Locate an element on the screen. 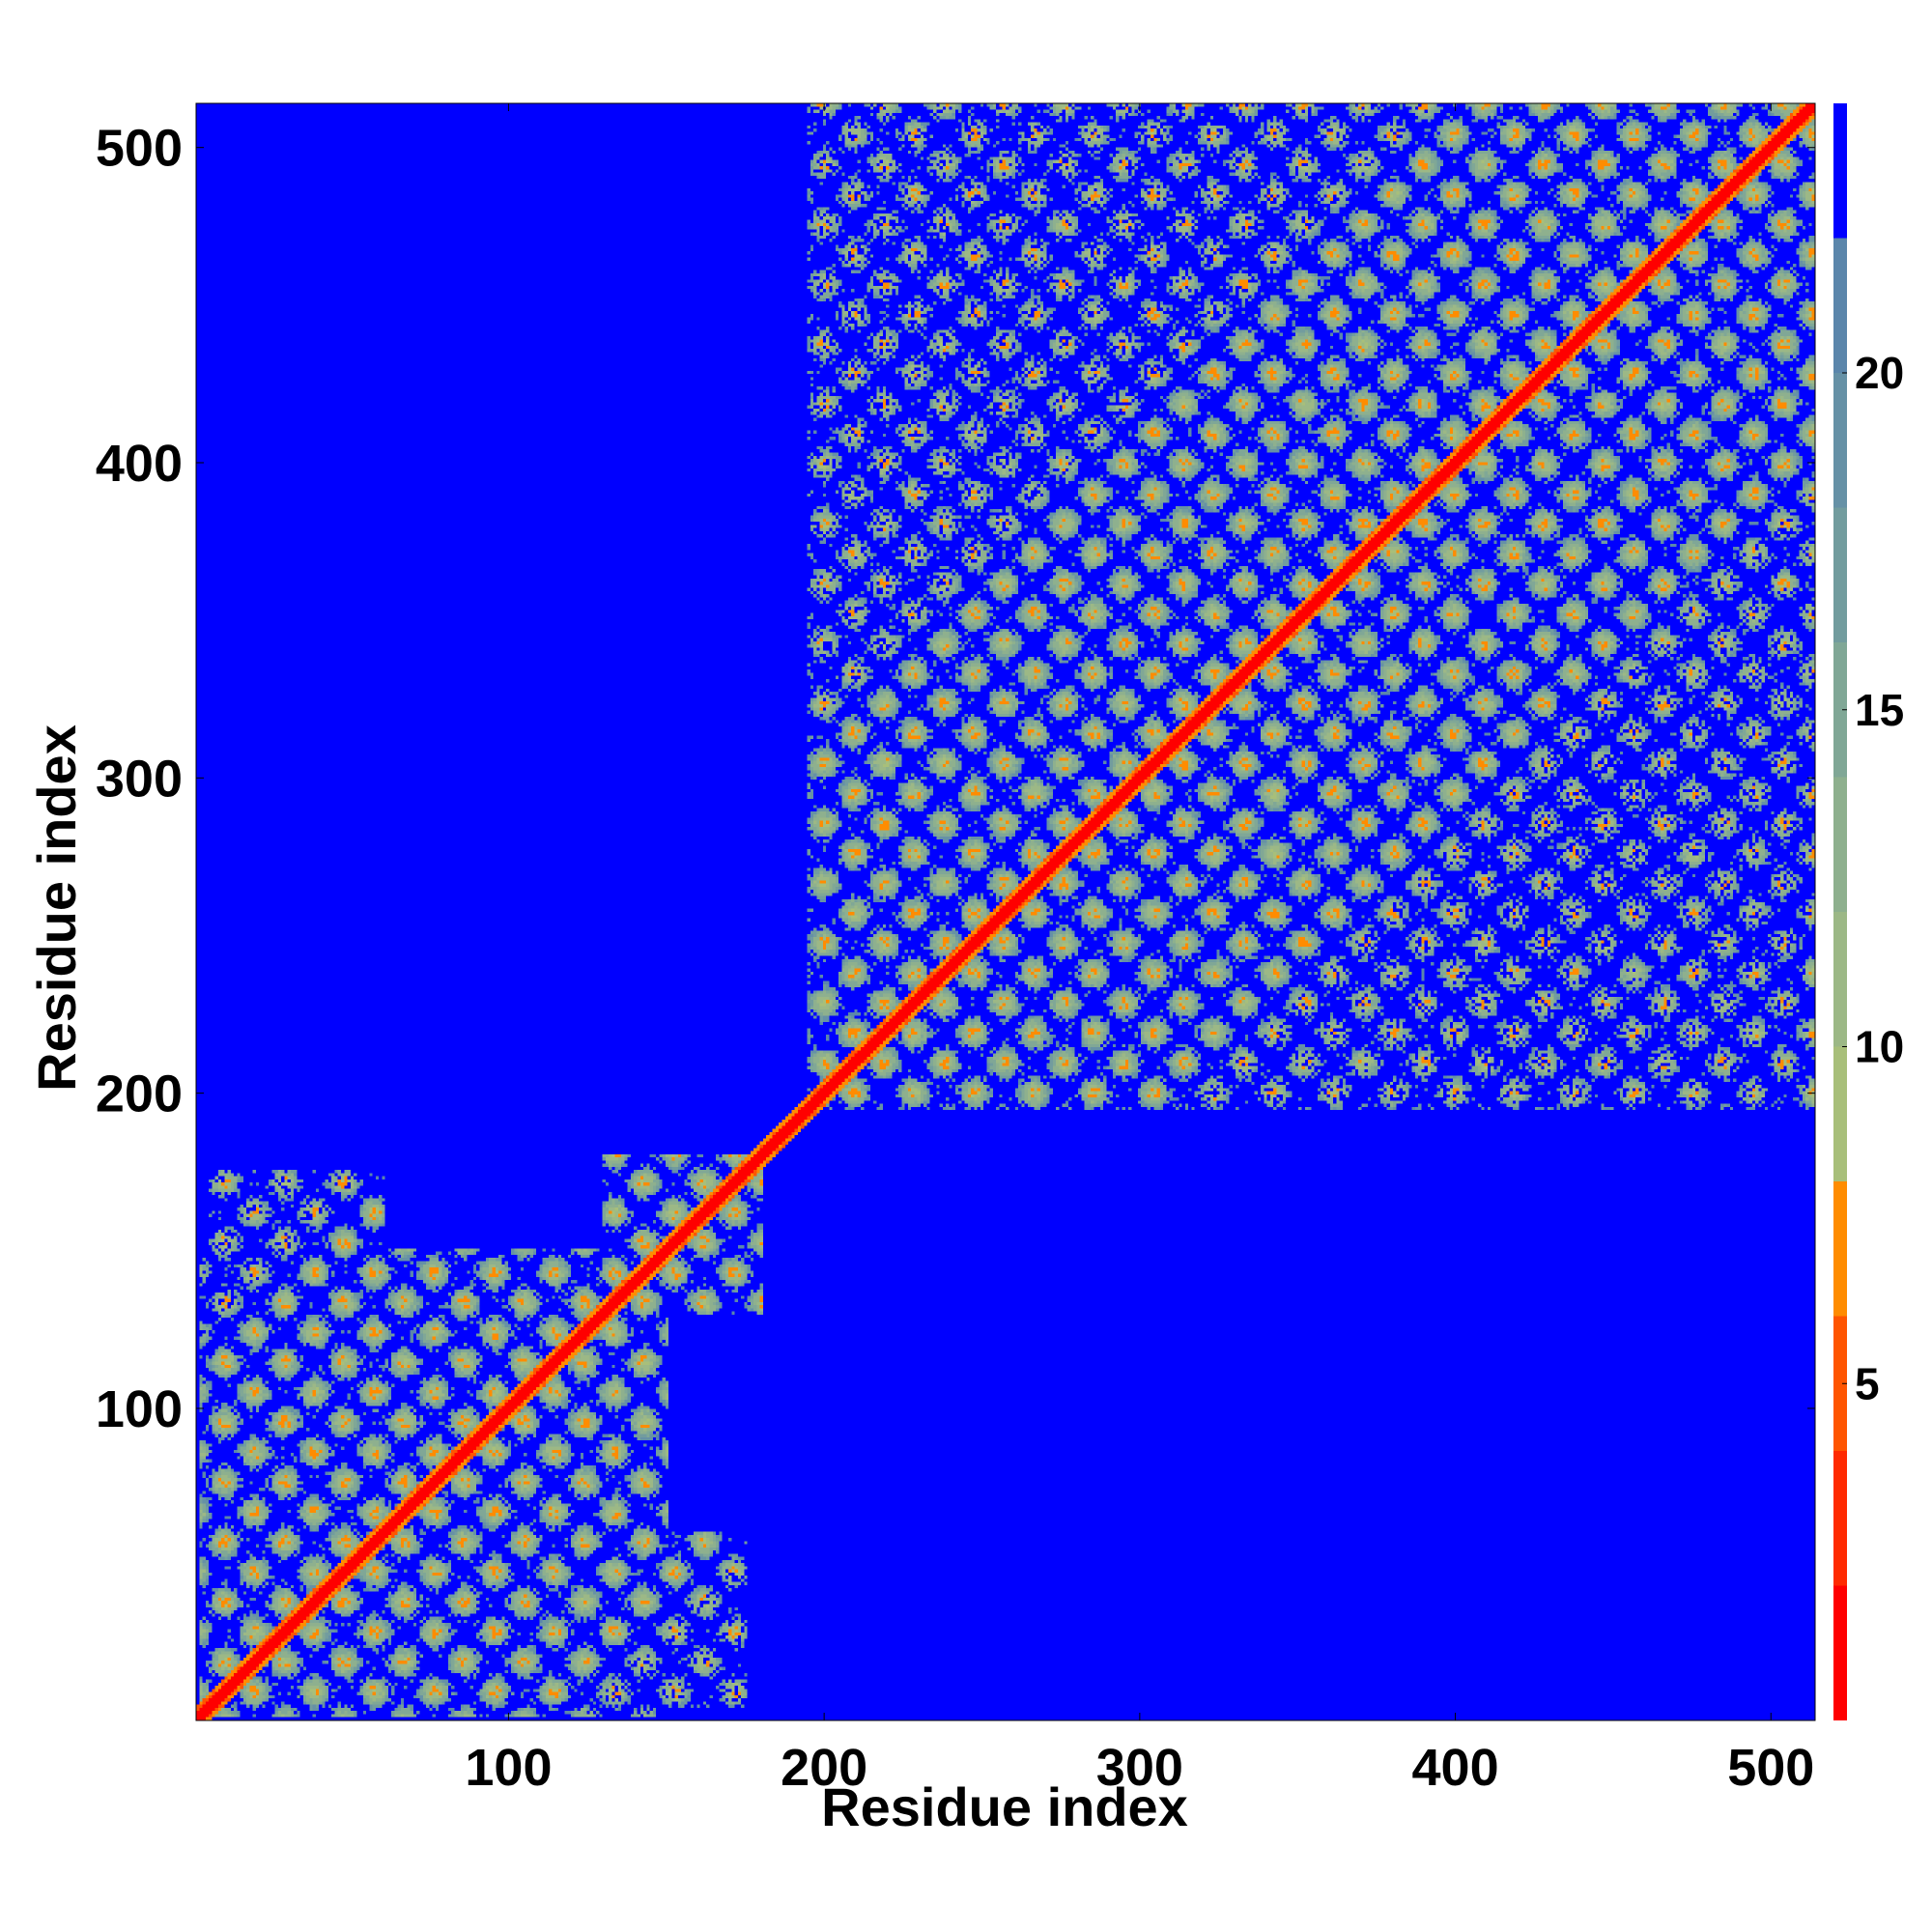  x-tick-label: 500 is located at coordinates (1770, 1768).